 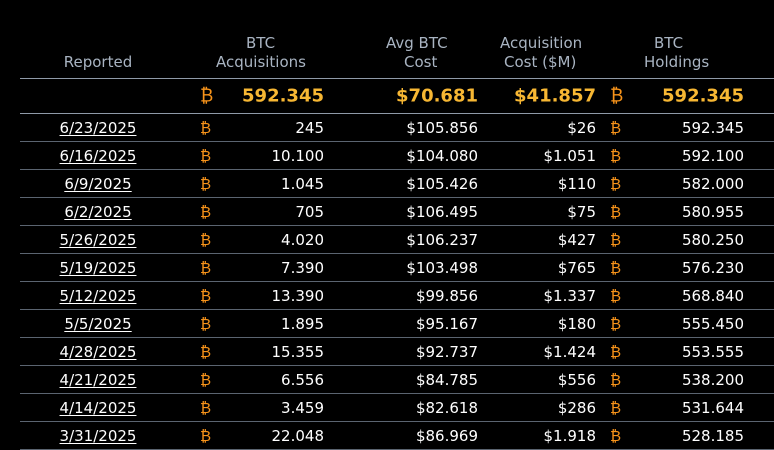 What do you see at coordinates (413, 351) in the screenshot?
I see `avg-cost-cell: $92.737` at bounding box center [413, 351].